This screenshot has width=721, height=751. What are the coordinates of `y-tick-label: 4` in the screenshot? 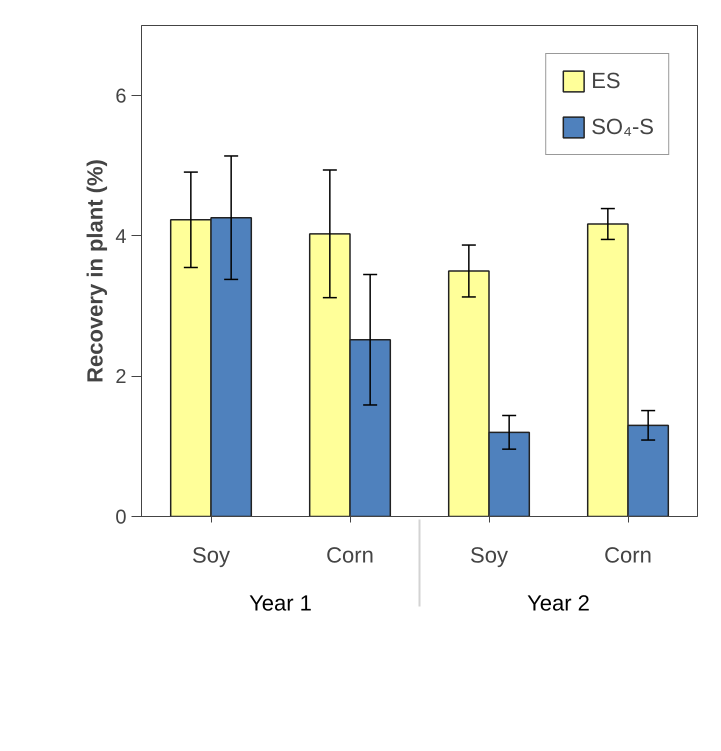 It's located at (120, 237).